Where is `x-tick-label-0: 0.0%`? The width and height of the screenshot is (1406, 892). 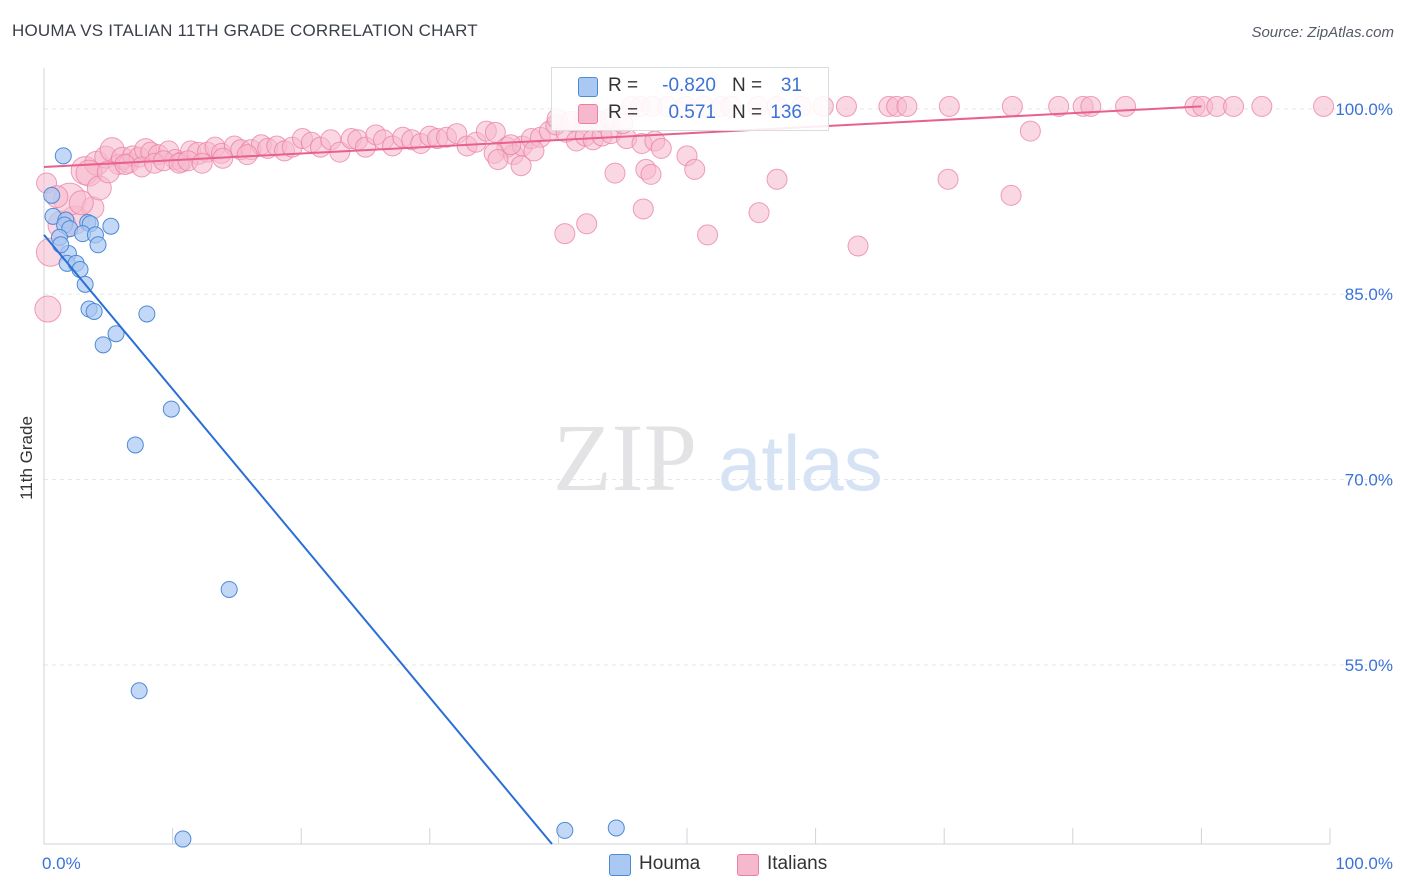 x-tick-label-0: 0.0% is located at coordinates (61, 863).